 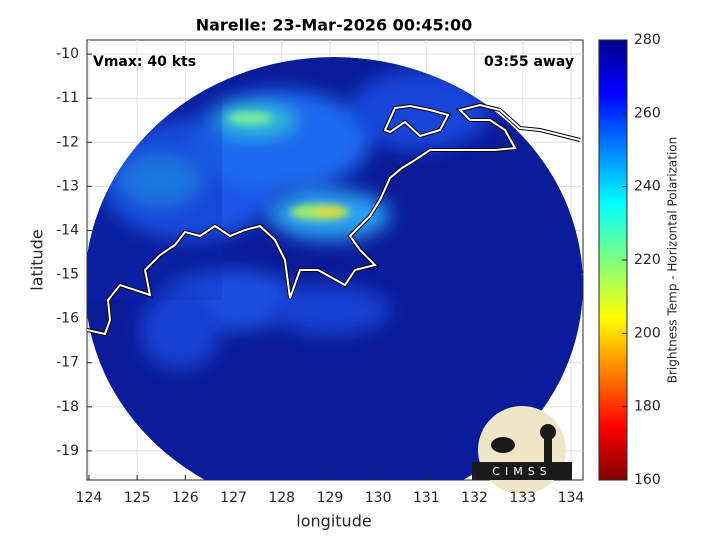 What do you see at coordinates (281, 498) in the screenshot?
I see `x-tick-label: 128` at bounding box center [281, 498].